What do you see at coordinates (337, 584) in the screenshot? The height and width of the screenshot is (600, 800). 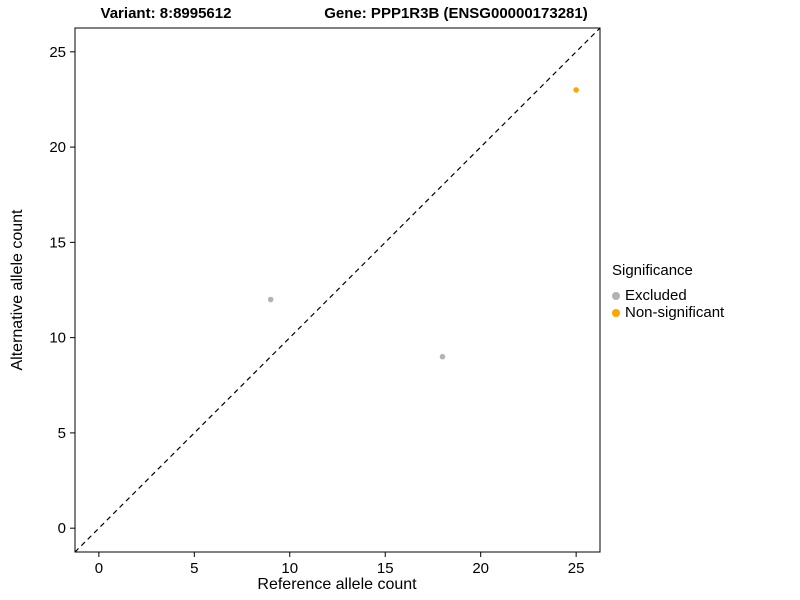 I see `x-axis-title: Reference allele count` at bounding box center [337, 584].